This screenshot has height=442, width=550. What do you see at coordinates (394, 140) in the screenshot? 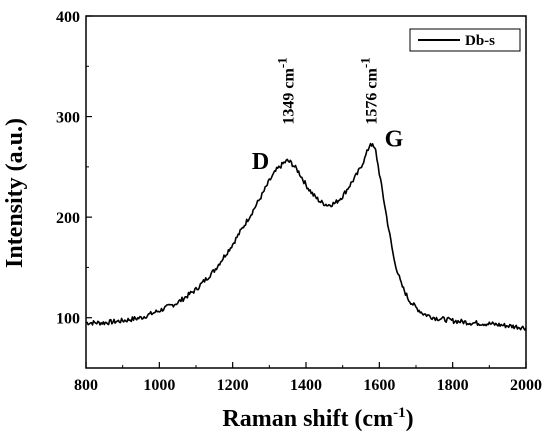
I see `band-label-g: G` at bounding box center [394, 140].